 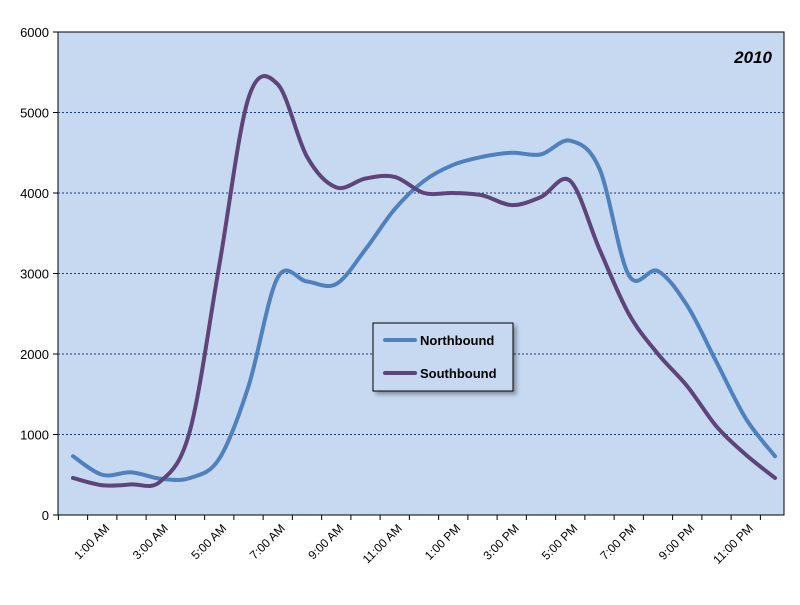 What do you see at coordinates (34, 32) in the screenshot?
I see `y-tick-label: 6000` at bounding box center [34, 32].